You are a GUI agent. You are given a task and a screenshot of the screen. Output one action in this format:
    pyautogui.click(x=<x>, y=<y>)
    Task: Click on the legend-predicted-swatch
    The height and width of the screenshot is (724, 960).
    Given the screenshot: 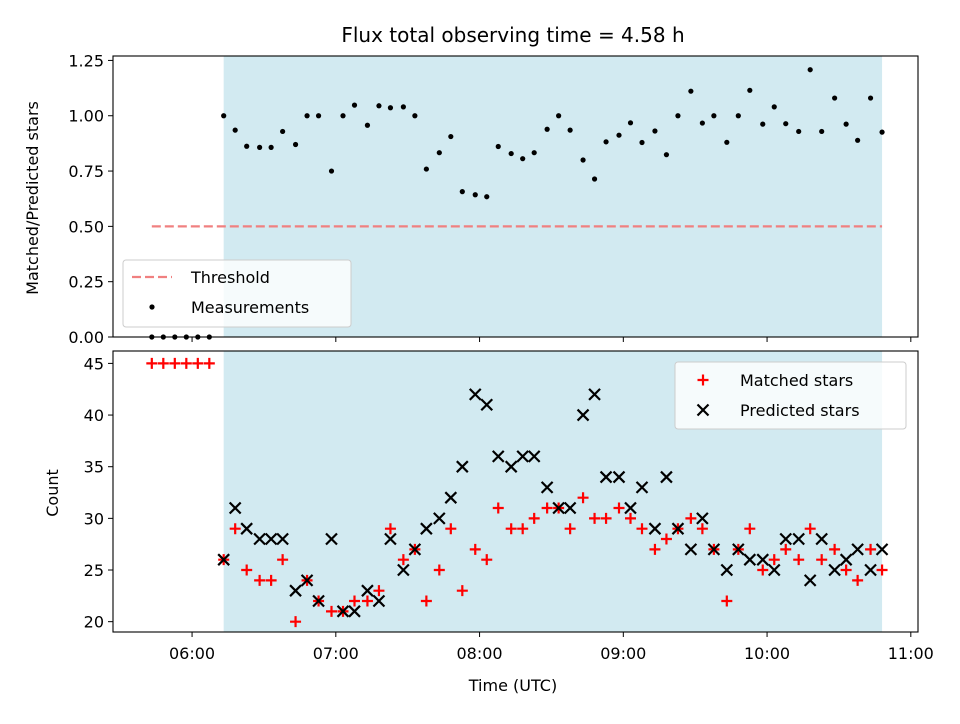 What is the action you would take?
    pyautogui.click(x=703, y=410)
    